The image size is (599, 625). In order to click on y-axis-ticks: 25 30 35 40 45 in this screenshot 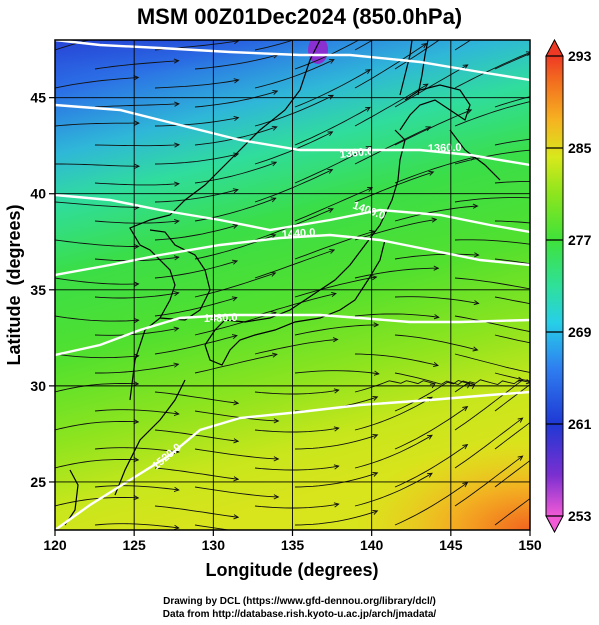, I will do `click(42, 290)`.